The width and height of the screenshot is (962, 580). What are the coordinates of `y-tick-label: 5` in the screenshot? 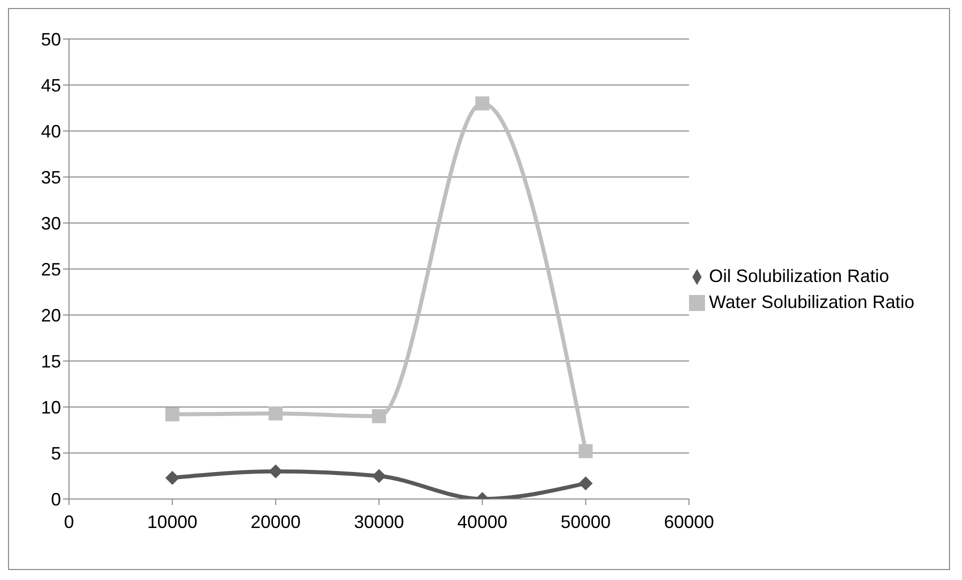 It's located at (55, 453).